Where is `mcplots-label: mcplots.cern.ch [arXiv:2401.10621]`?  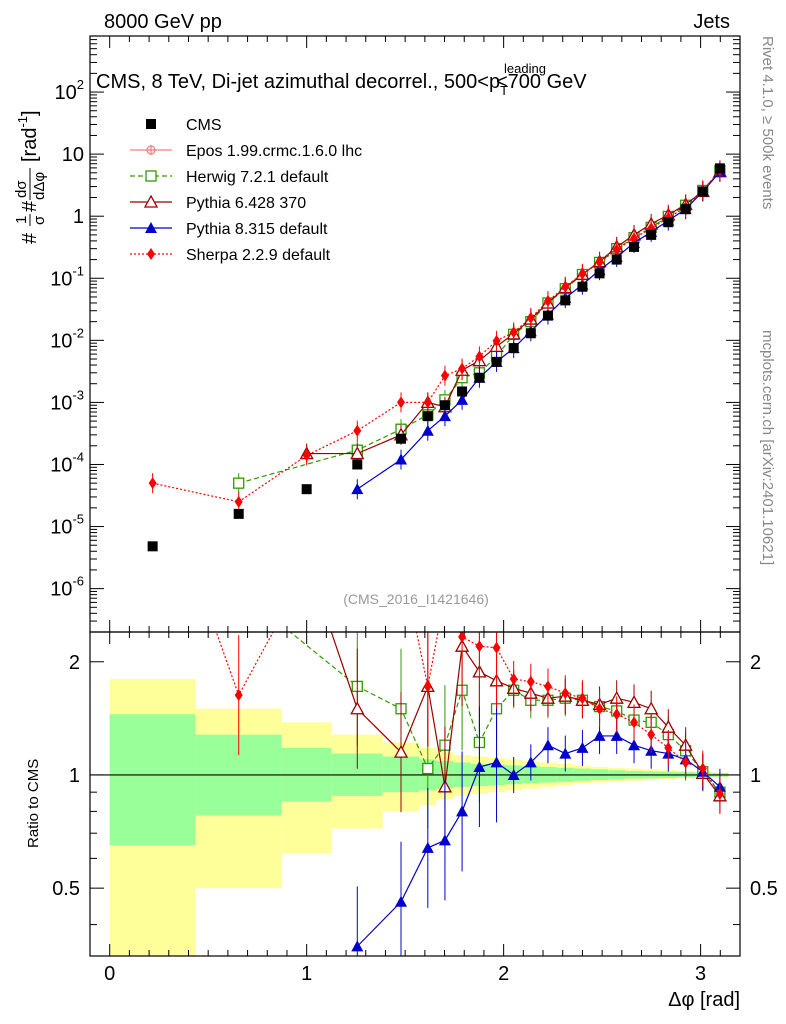 mcplots-label: mcplots.cern.ch [arXiv:2401.10621] is located at coordinates (767, 447).